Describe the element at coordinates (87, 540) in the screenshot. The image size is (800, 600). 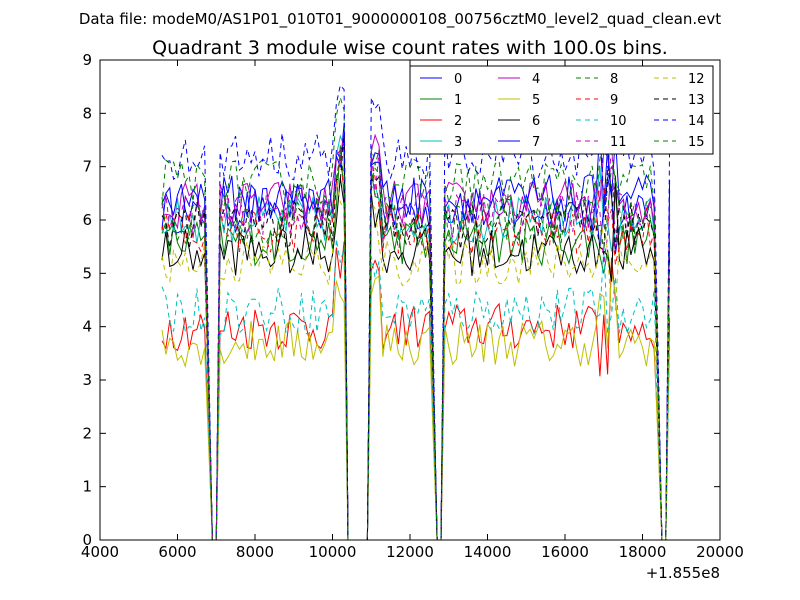
I see `y-tick-label-0: 0` at that location.